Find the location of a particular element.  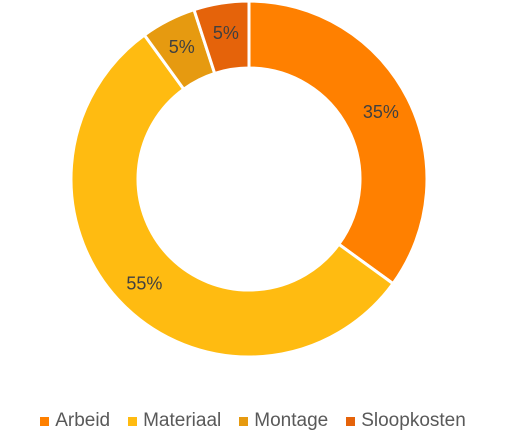

legend-label: Sloopkosten is located at coordinates (413, 420).